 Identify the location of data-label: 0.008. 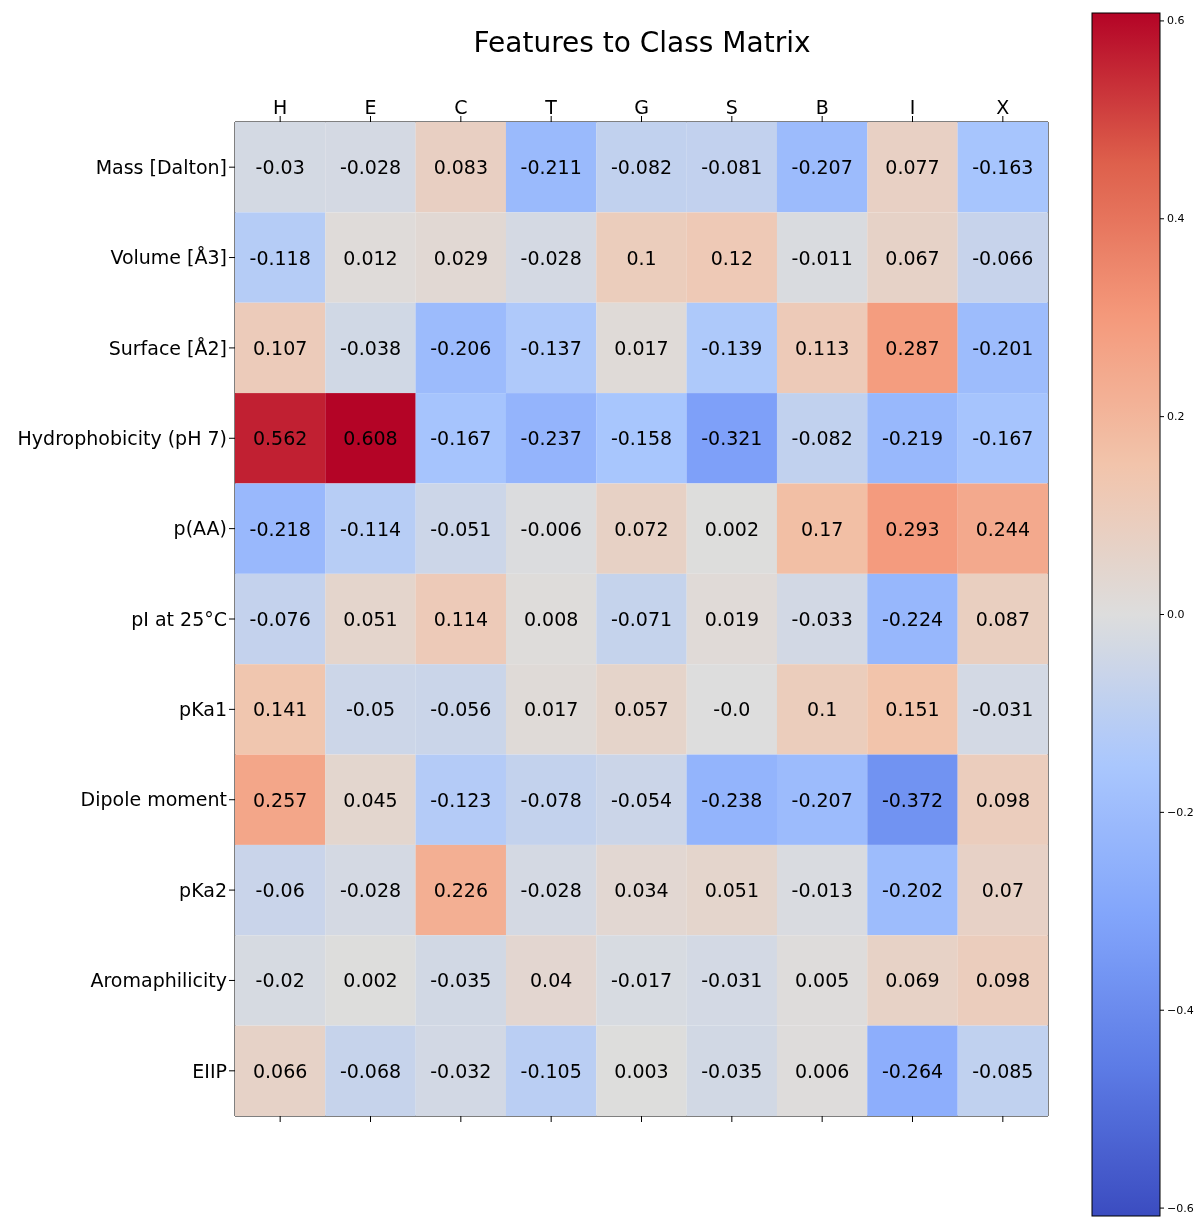
(551, 619).